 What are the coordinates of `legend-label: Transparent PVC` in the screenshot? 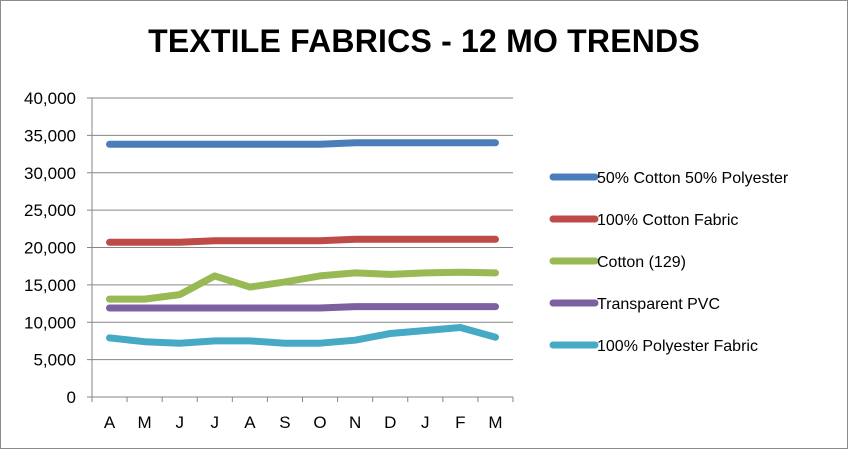 It's located at (658, 304).